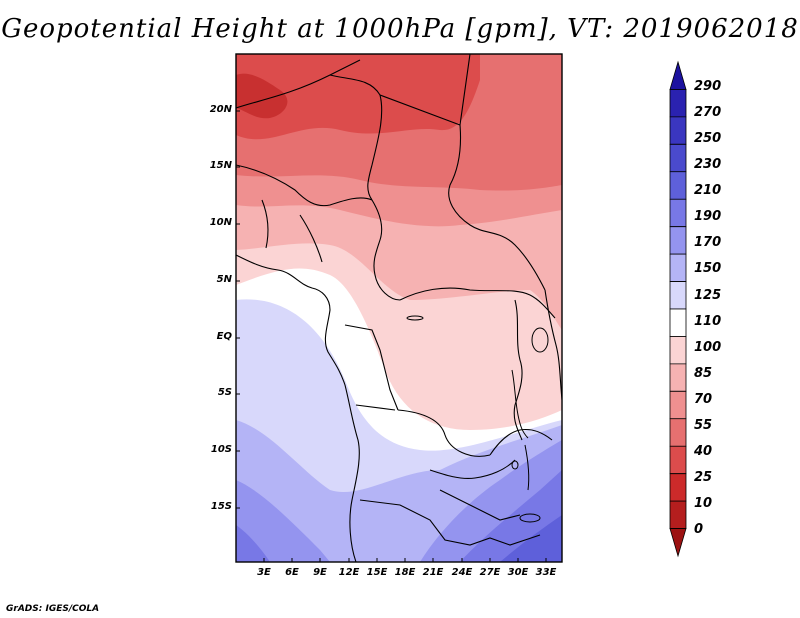 The width and height of the screenshot is (800, 618). Describe the element at coordinates (708, 164) in the screenshot. I see `colorbar-label-230: 230` at that location.